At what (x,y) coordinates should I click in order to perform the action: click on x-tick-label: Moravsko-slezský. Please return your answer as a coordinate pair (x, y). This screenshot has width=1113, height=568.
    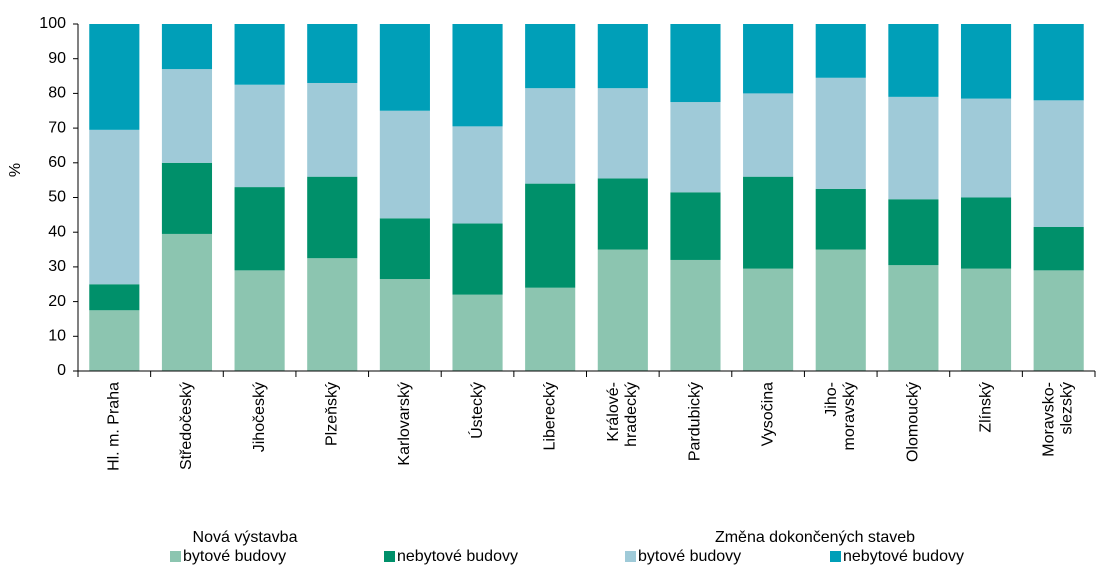
    Looking at the image, I should click on (1058, 419).